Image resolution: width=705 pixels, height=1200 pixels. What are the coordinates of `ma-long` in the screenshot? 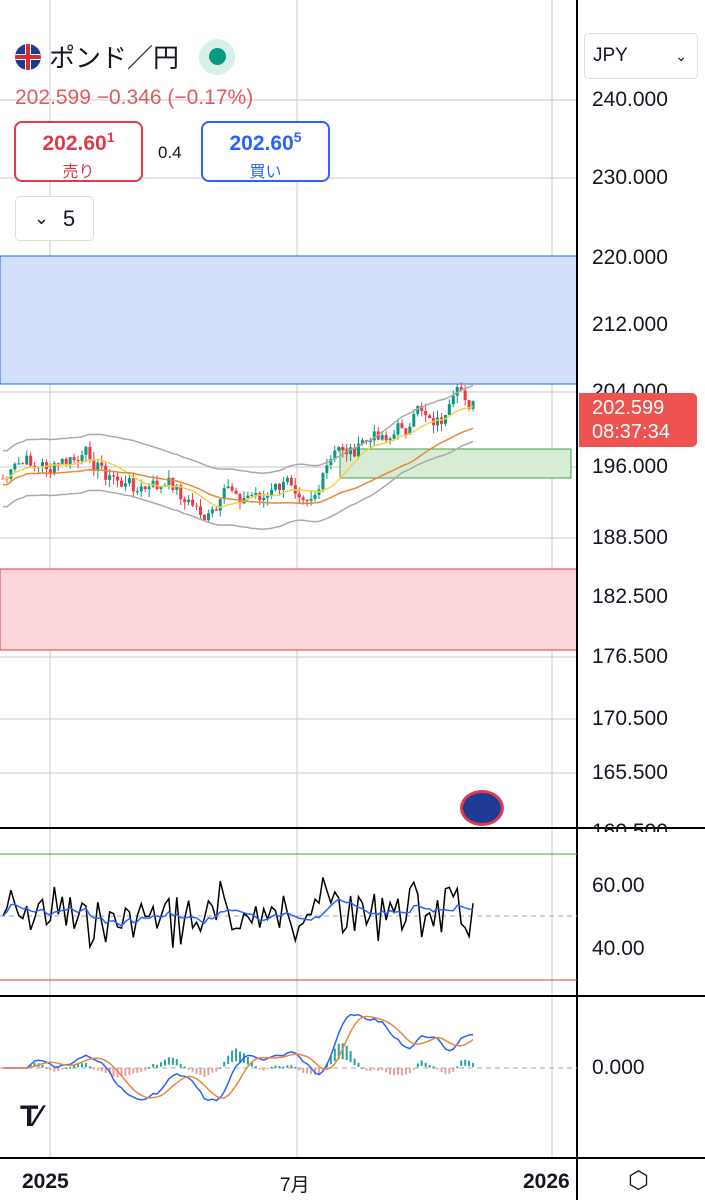 It's located at (238, 466).